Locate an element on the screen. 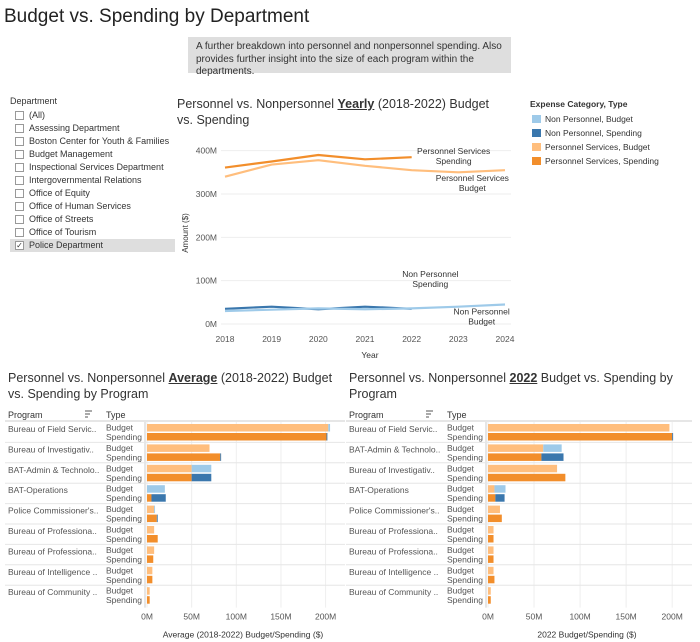 This screenshot has width=700, height=642. line-annotation: Personnel Services is located at coordinates (453, 151).